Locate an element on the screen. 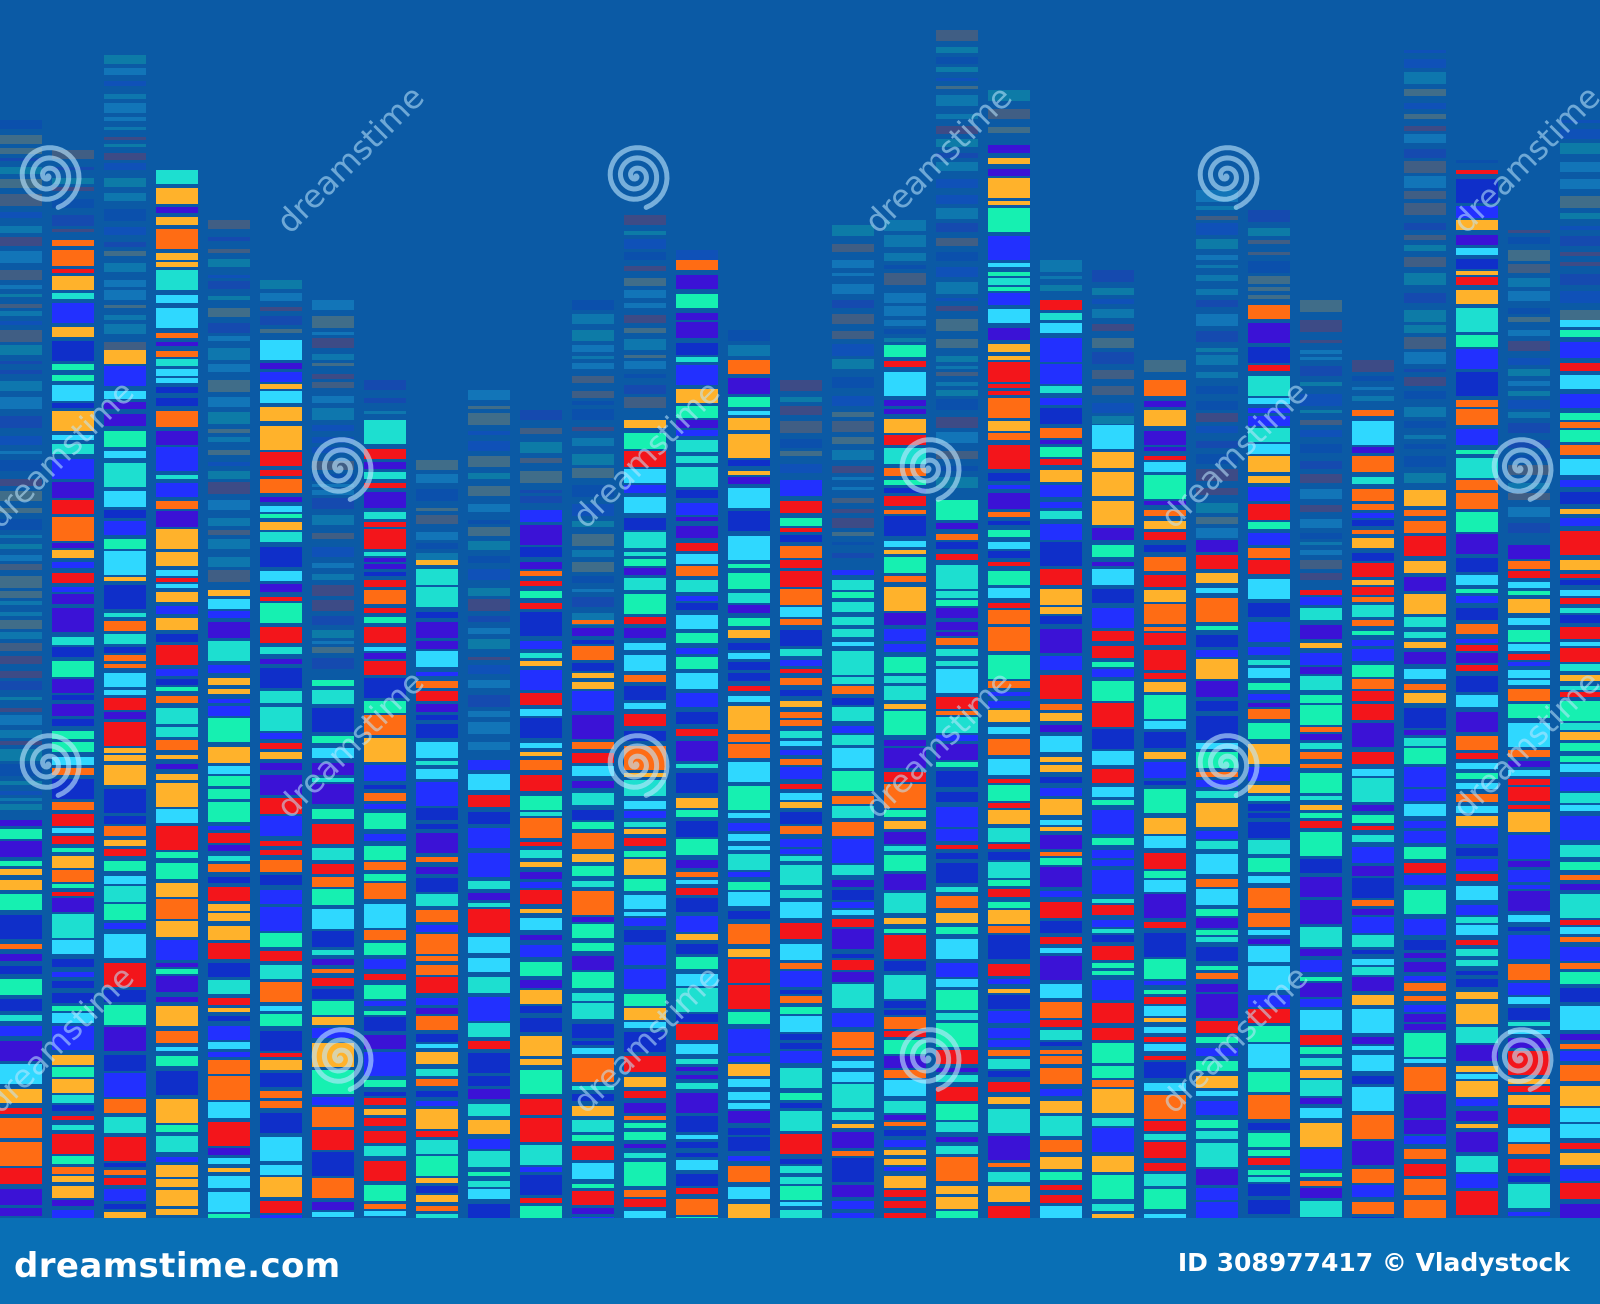 Image resolution: width=1600 pixels, height=1304 pixels. image-id: ID 308977417 is located at coordinates (1275, 1262).